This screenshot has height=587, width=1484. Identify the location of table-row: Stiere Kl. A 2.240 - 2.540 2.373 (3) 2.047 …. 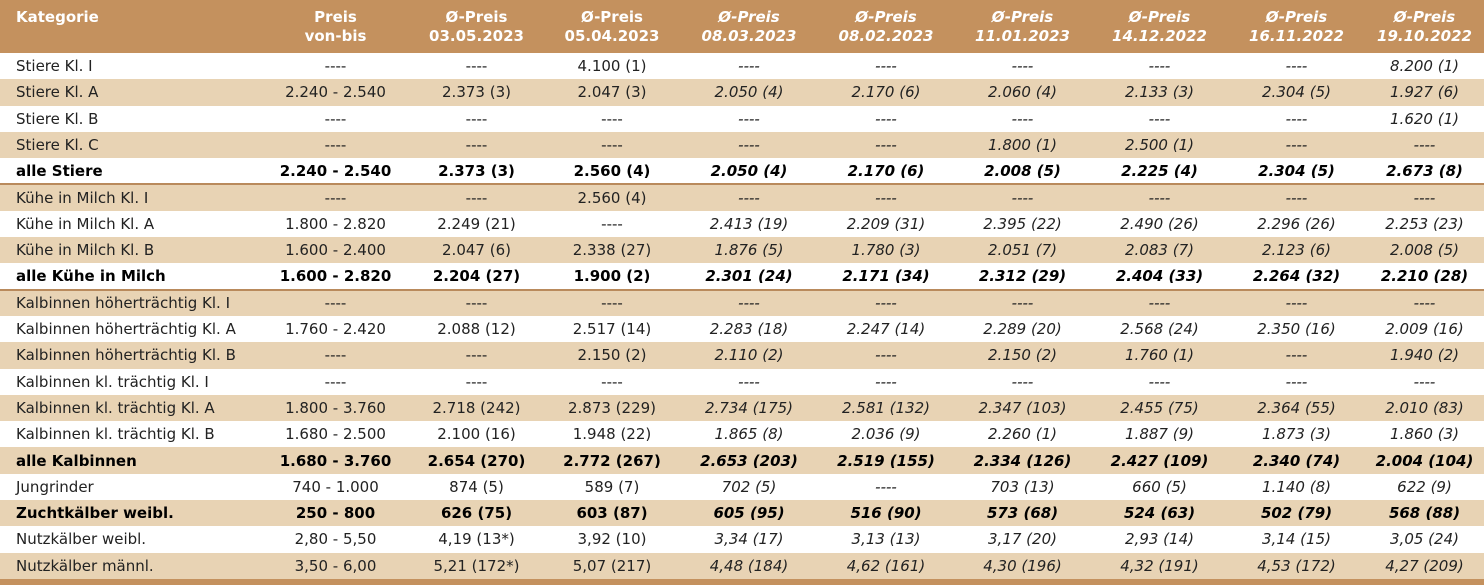
(742, 92).